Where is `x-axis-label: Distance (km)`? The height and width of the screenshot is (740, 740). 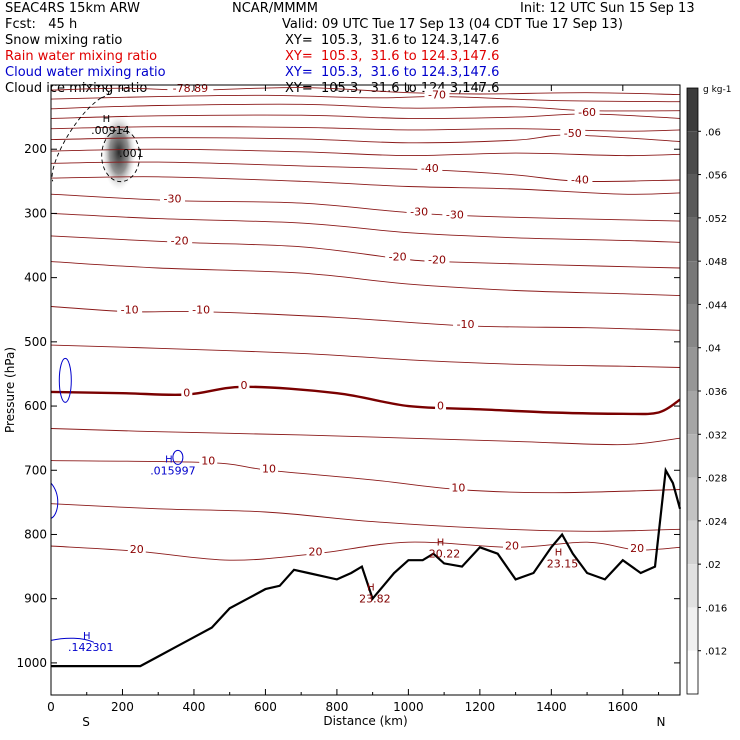 x-axis-label: Distance (km) is located at coordinates (365, 721).